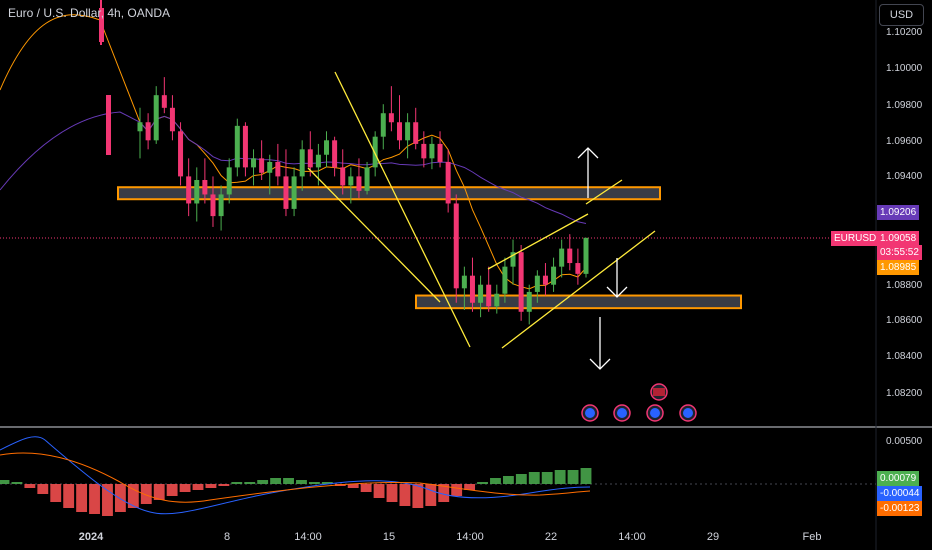 The image size is (932, 550). I want to click on price-label: 1.08800, so click(904, 285).